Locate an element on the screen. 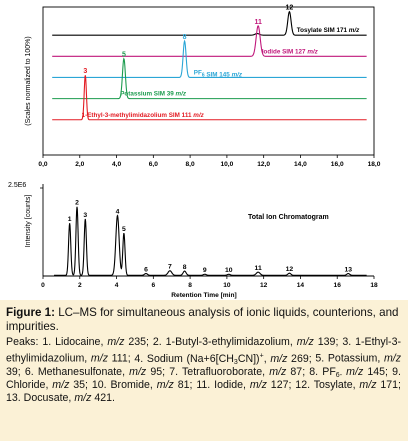 This screenshot has width=408, height=441. peak-entry: 9. Chloride, m/z 35; is located at coordinates (203, 378).